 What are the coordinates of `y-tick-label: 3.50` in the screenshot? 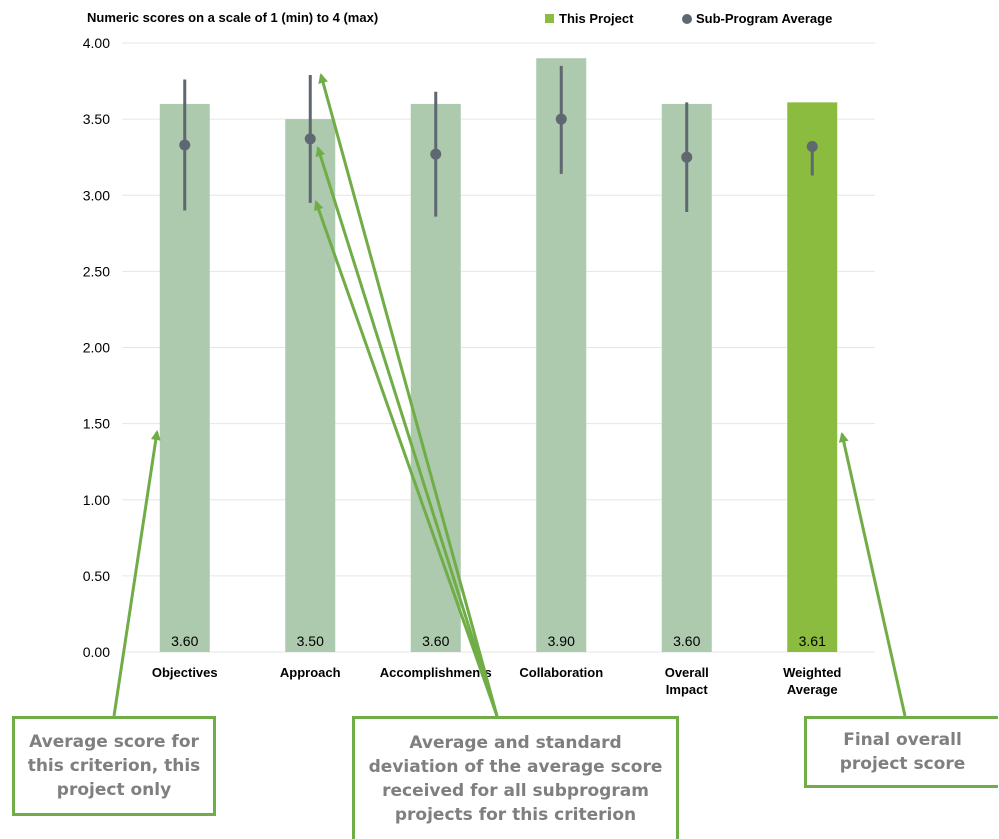 It's located at (96, 119).